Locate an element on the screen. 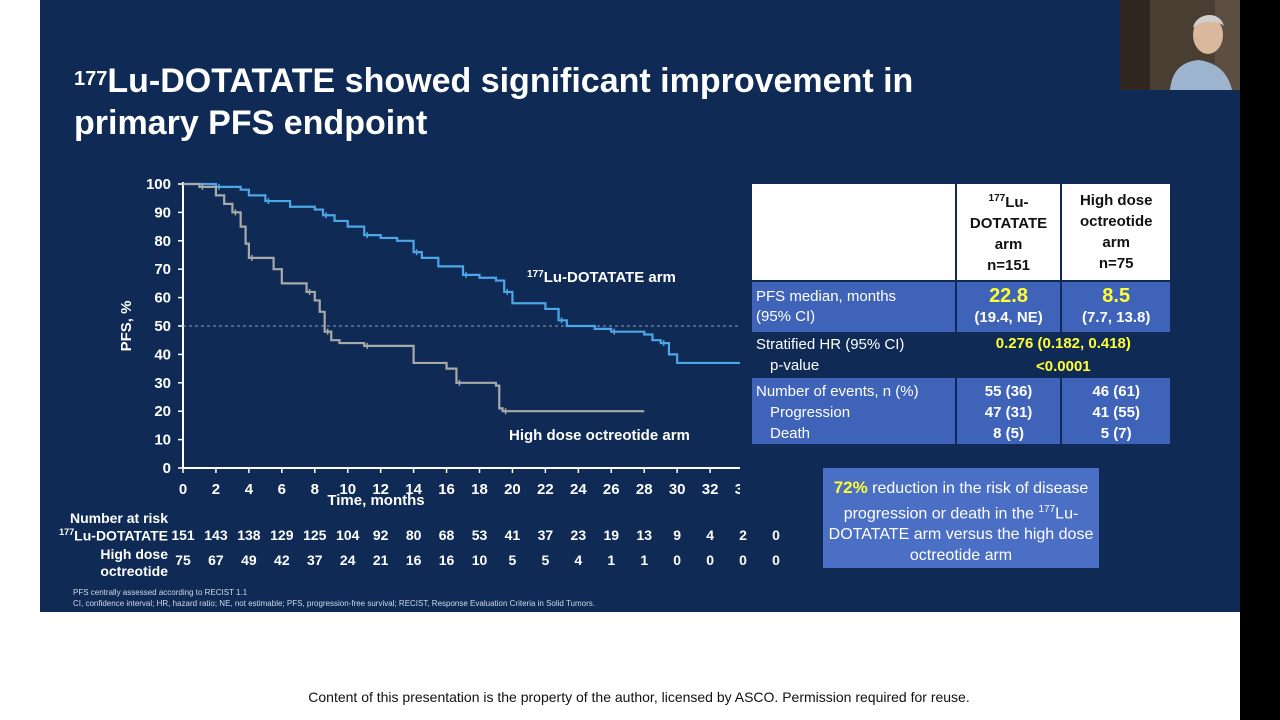 Image resolution: width=1280 pixels, height=720 pixels. x-tick-label: 0 is located at coordinates (183, 489).